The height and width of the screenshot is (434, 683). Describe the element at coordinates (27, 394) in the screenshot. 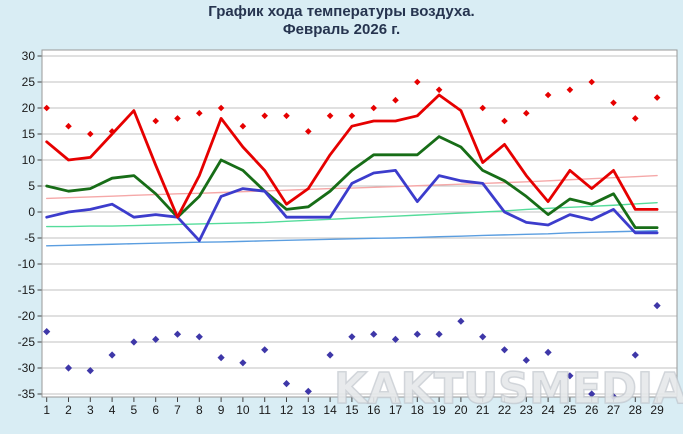

I see `y-axis-label: -35` at that location.